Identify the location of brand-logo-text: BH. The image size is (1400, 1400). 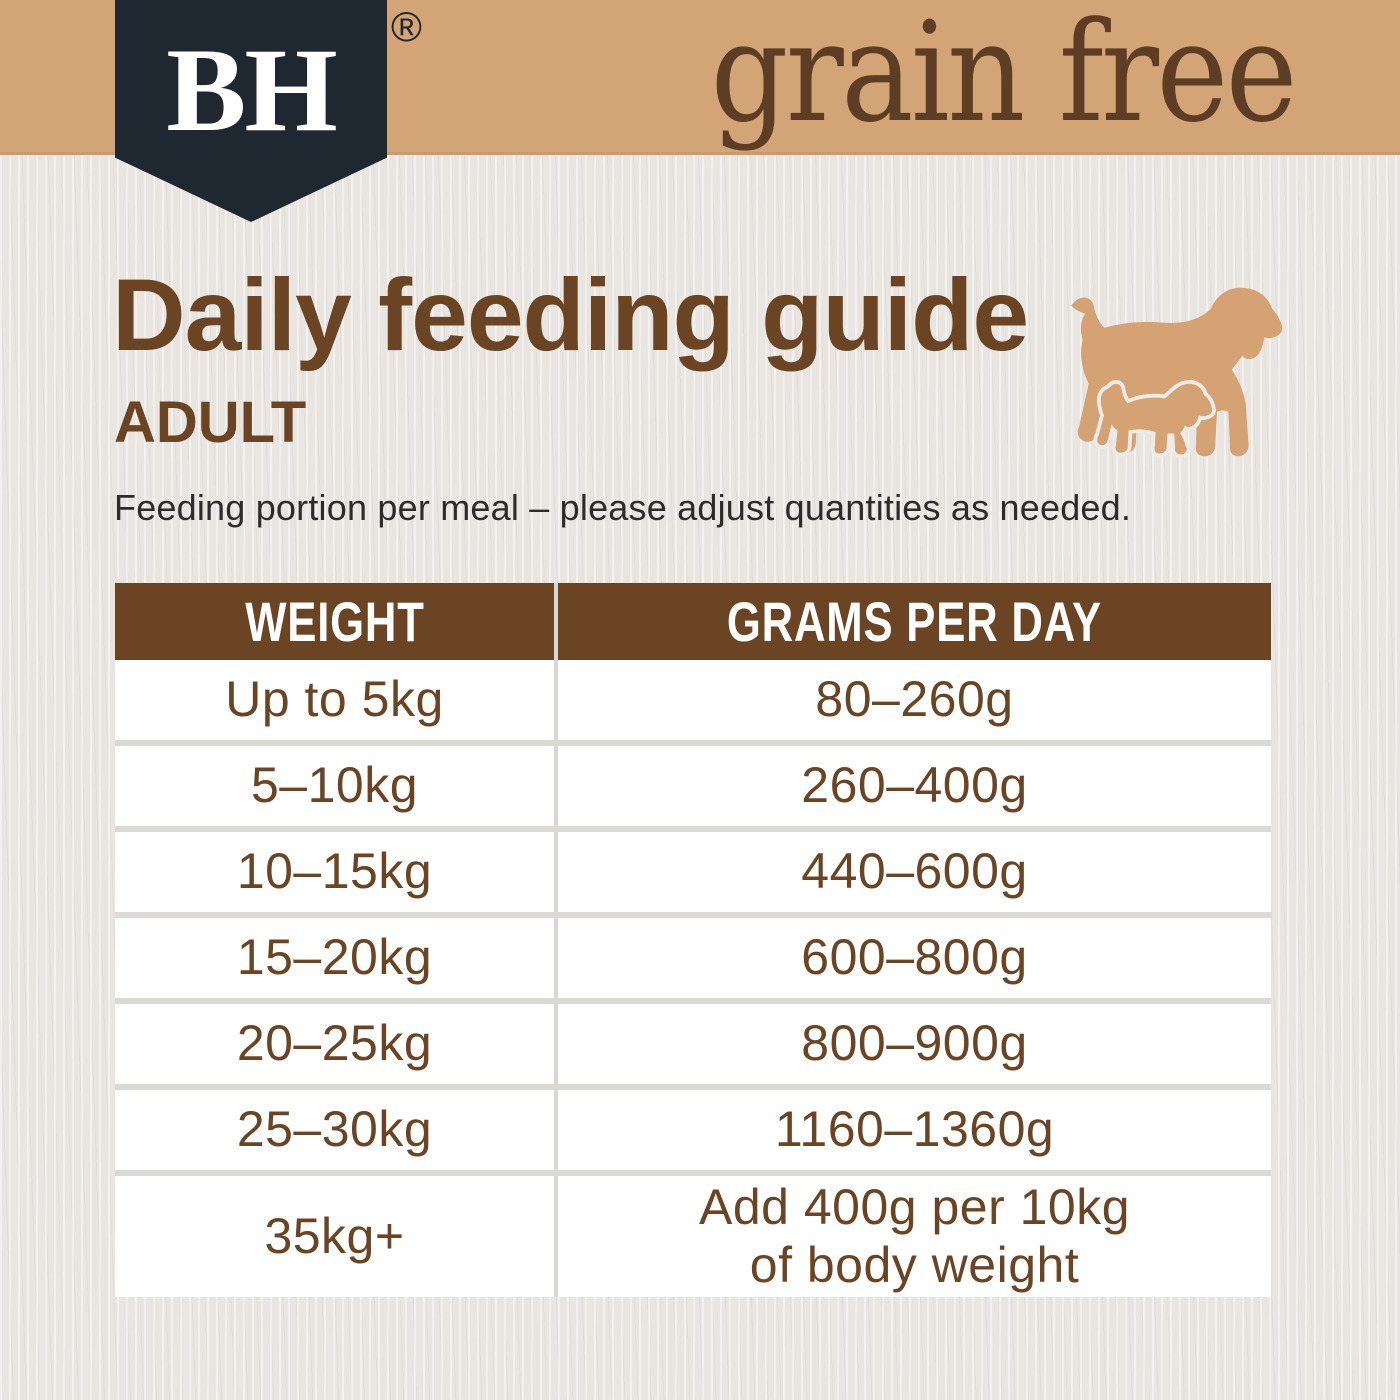
(251, 89).